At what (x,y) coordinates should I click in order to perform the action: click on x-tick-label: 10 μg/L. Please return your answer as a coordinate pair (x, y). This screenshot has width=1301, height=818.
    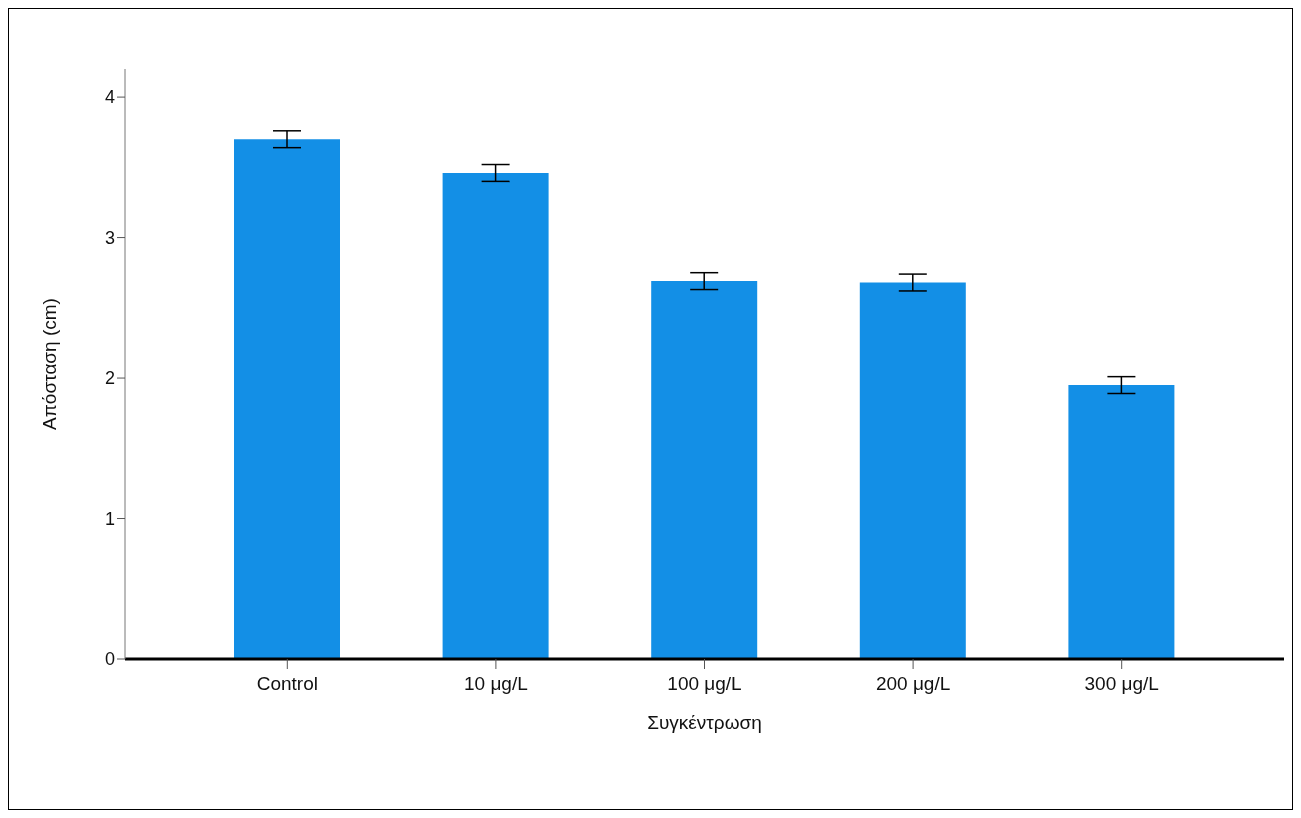
    Looking at the image, I should click on (496, 684).